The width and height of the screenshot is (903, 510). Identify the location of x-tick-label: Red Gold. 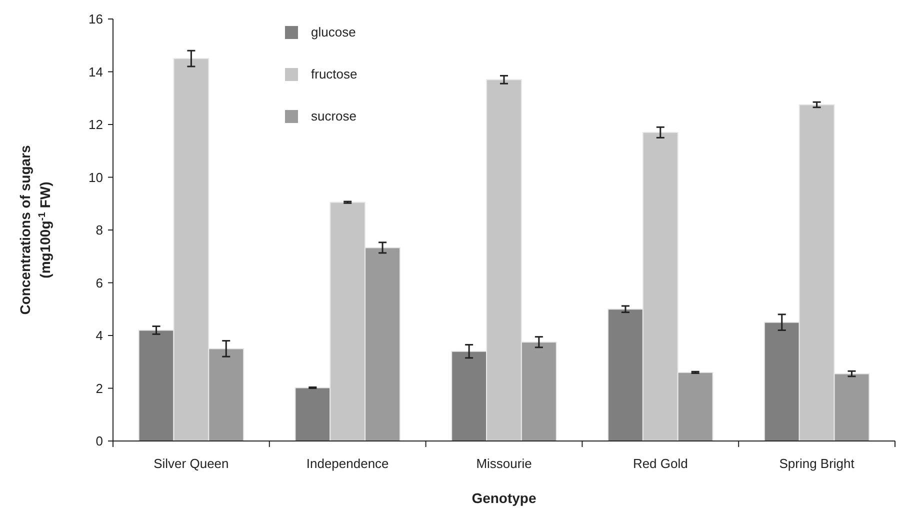
(660, 463).